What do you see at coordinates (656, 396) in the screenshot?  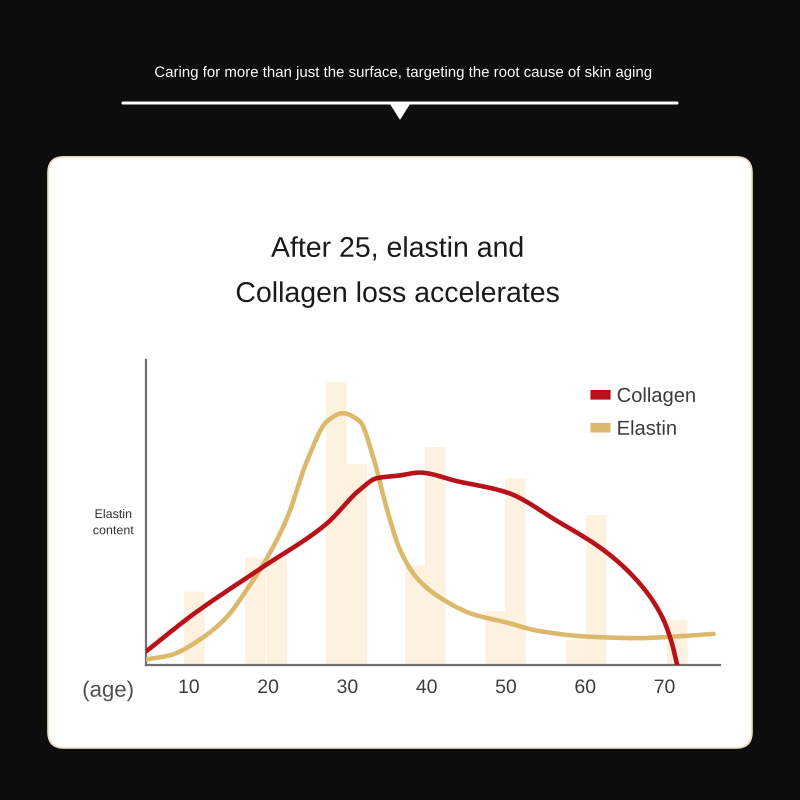 I see `legend-label: Collagen` at bounding box center [656, 396].